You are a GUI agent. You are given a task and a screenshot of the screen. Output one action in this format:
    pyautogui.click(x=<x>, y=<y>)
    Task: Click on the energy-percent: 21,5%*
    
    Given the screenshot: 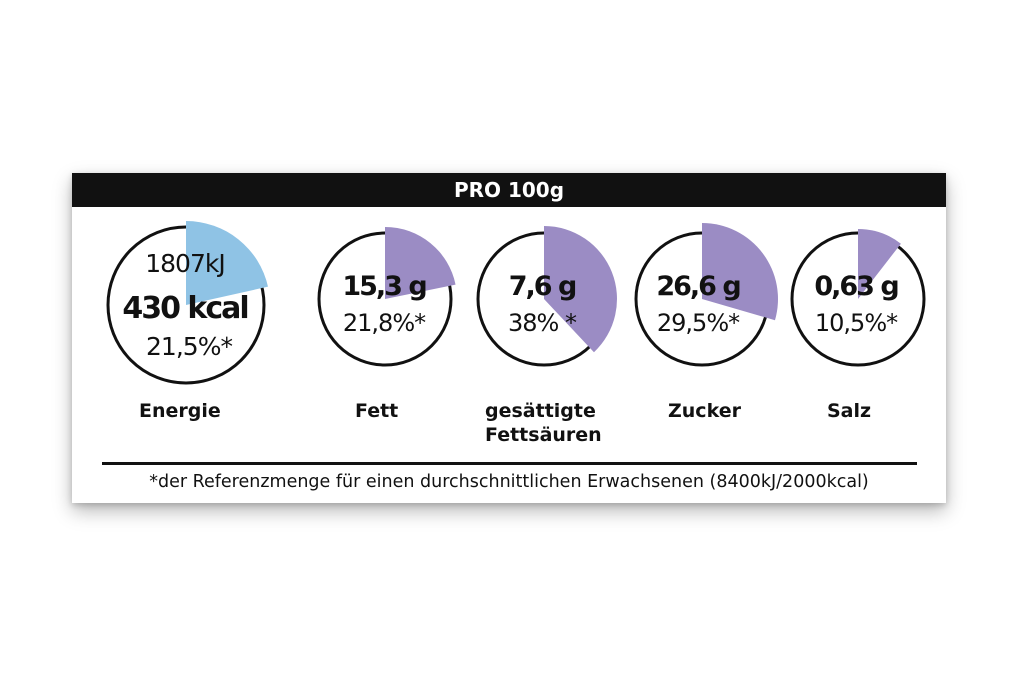 What is the action you would take?
    pyautogui.click(x=189, y=346)
    